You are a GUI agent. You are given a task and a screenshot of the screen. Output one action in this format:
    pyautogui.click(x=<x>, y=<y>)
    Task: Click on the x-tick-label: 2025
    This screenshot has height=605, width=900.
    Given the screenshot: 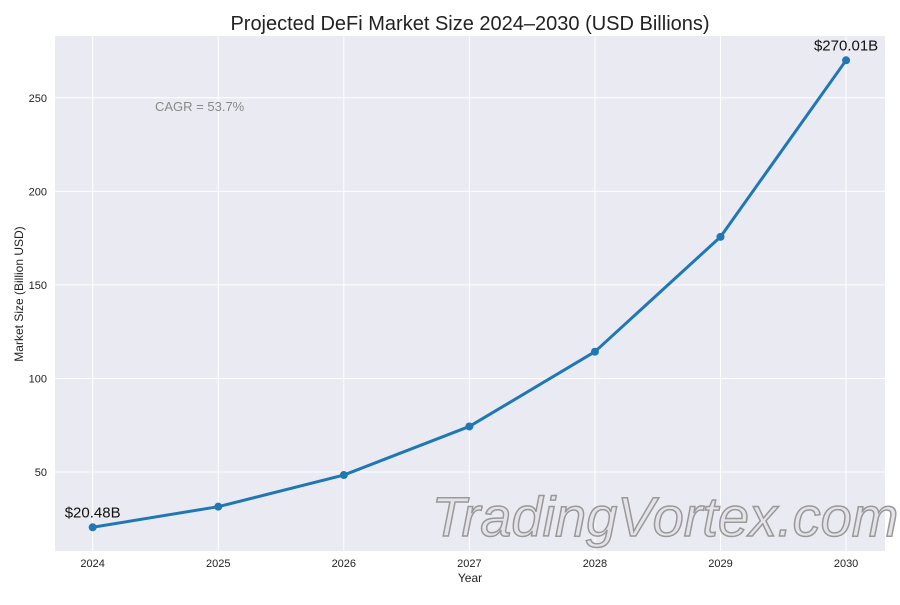 What is the action you would take?
    pyautogui.click(x=218, y=564)
    